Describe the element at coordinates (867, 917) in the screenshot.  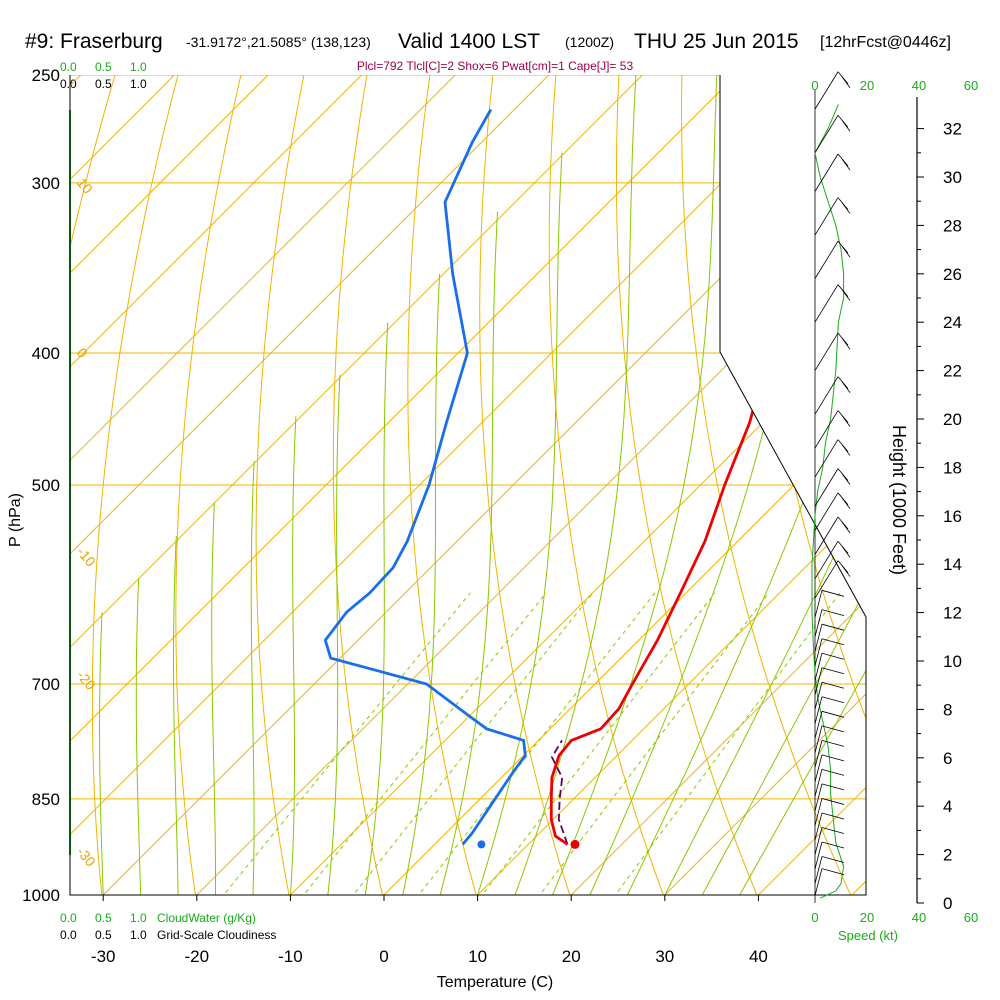
I see `wind-speed-bottom-tick-20: 20` at that location.